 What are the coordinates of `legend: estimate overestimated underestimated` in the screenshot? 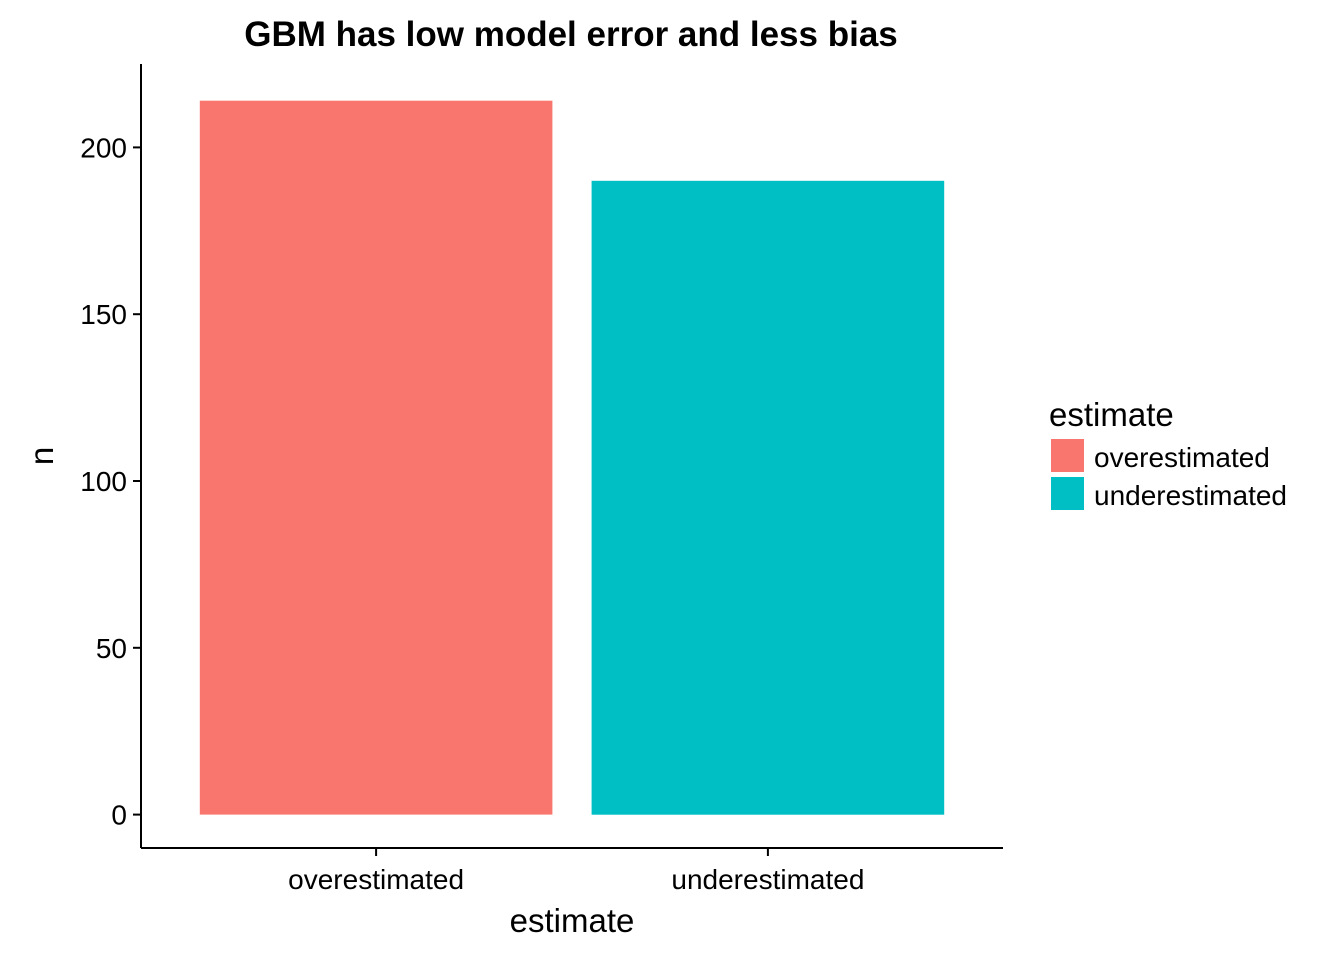 It's located at (1168, 453).